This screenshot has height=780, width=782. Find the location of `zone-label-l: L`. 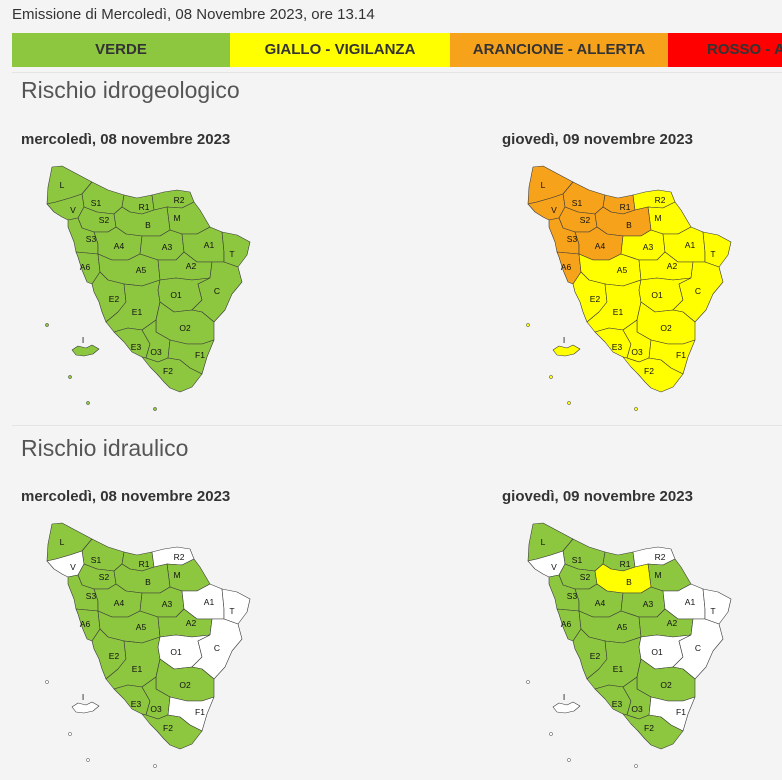

zone-label-l: L is located at coordinates (543, 542).